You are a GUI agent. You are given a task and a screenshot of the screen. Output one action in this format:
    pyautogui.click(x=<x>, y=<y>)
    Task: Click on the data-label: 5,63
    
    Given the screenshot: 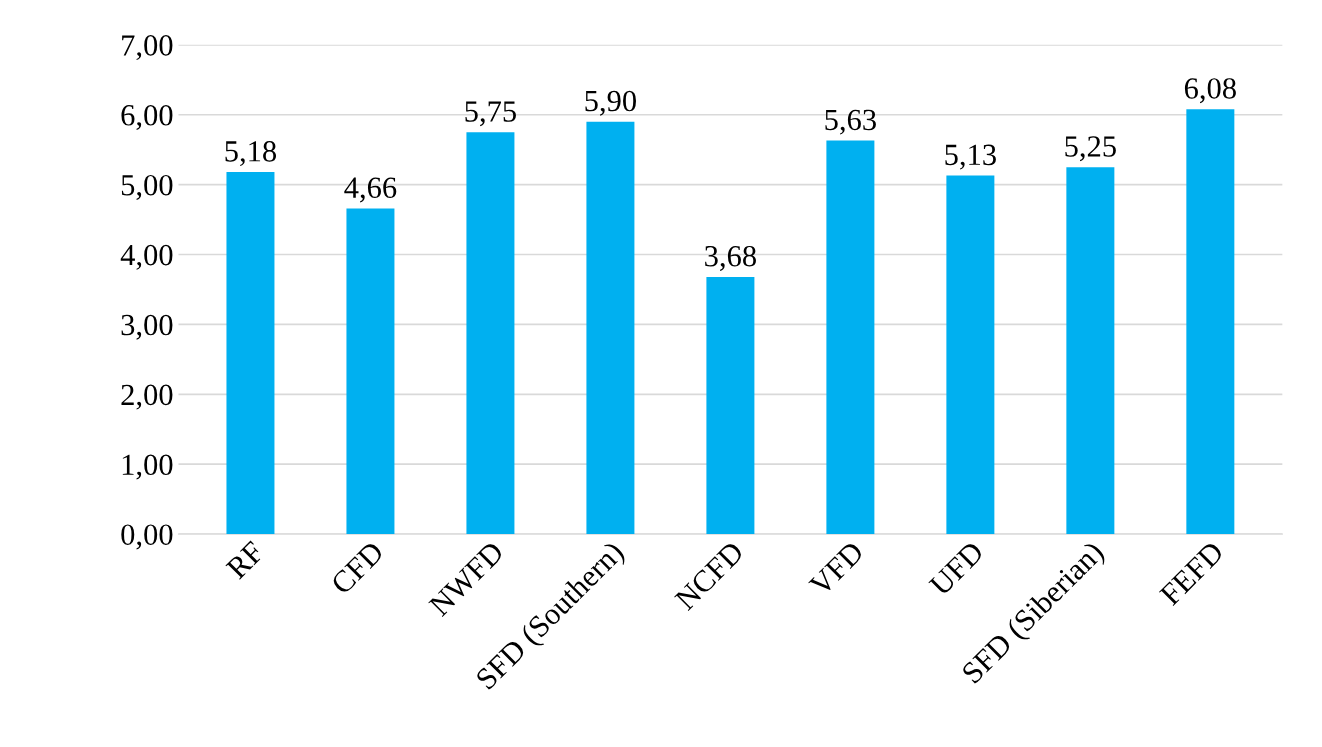 What is the action you would take?
    pyautogui.click(x=850, y=122)
    